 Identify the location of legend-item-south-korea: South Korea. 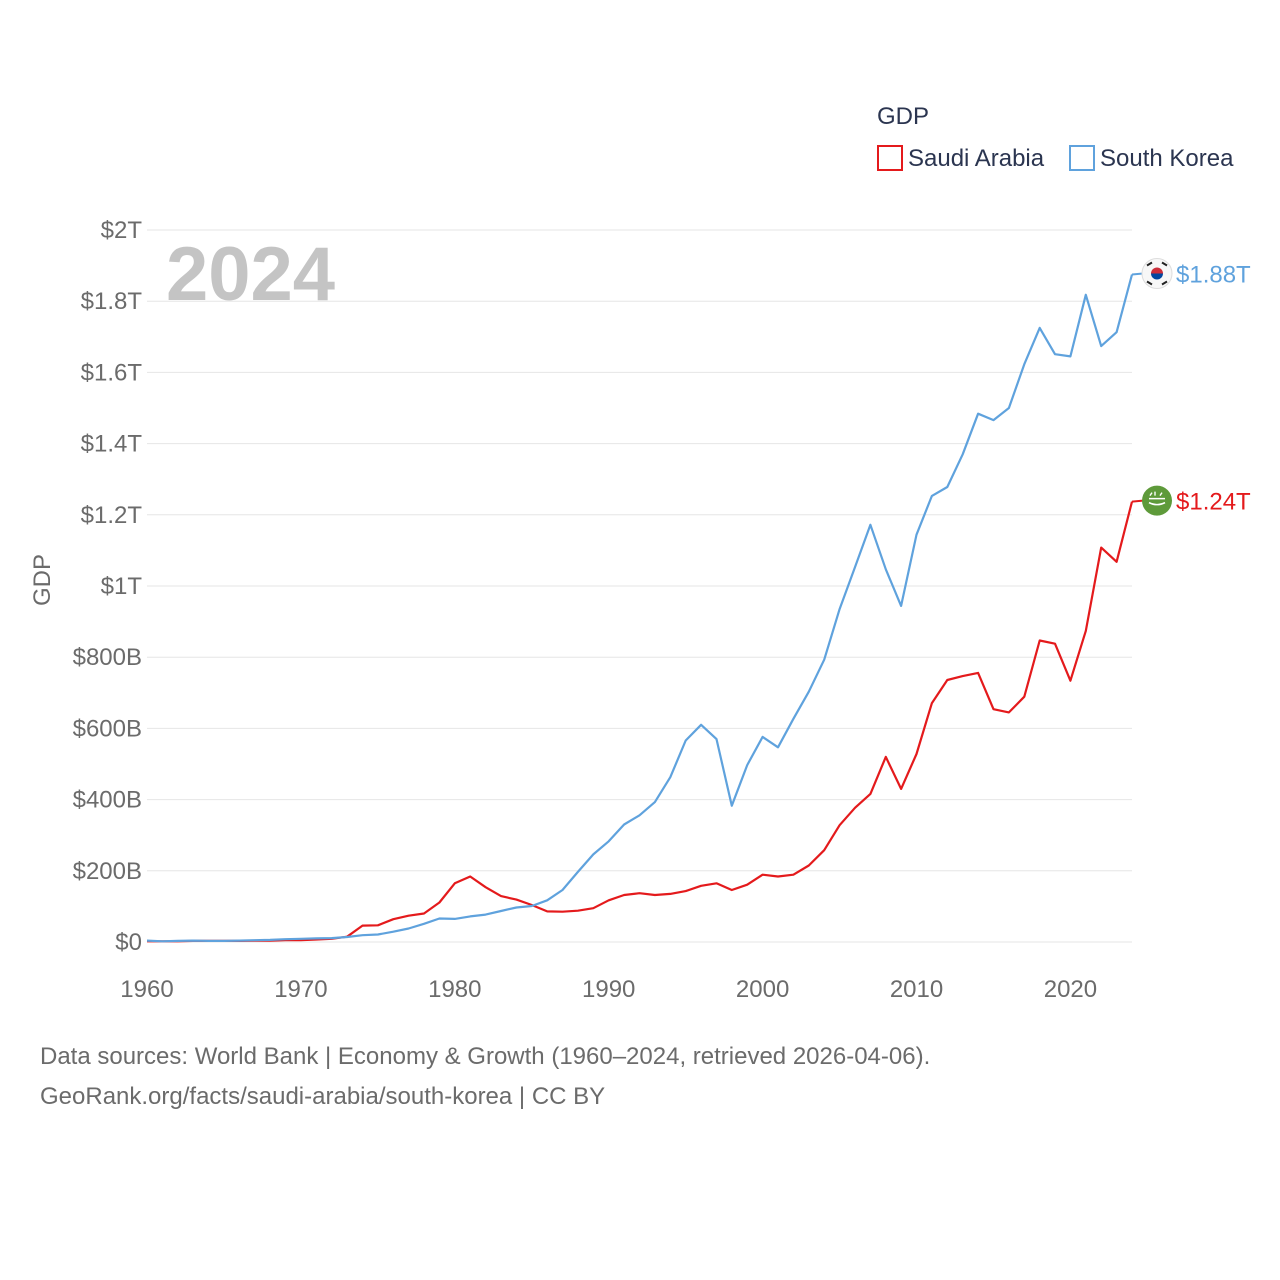
(1151, 158).